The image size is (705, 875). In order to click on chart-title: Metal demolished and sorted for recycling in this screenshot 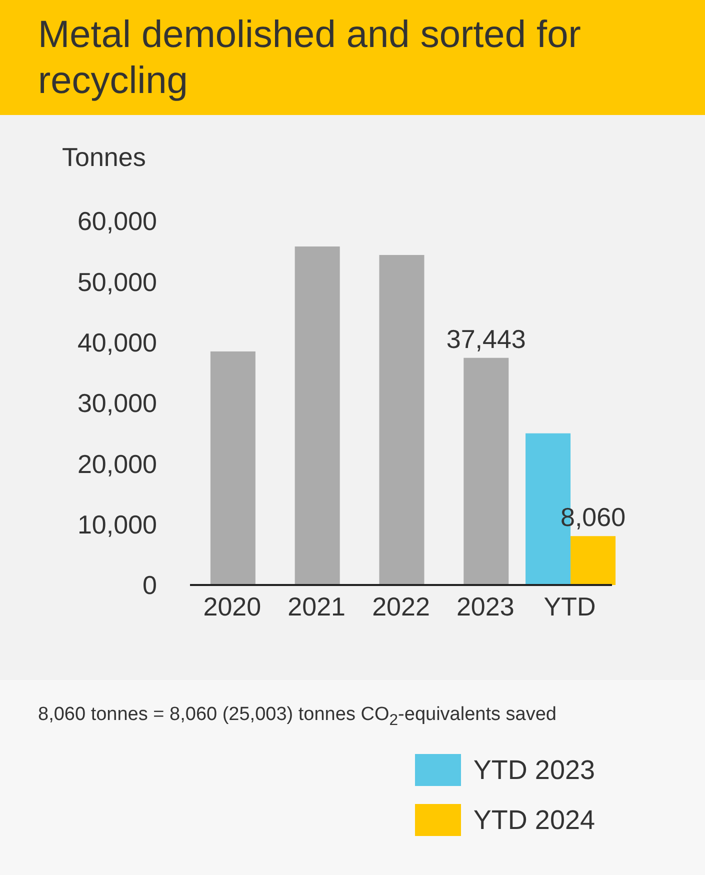, I will do `click(310, 58)`.